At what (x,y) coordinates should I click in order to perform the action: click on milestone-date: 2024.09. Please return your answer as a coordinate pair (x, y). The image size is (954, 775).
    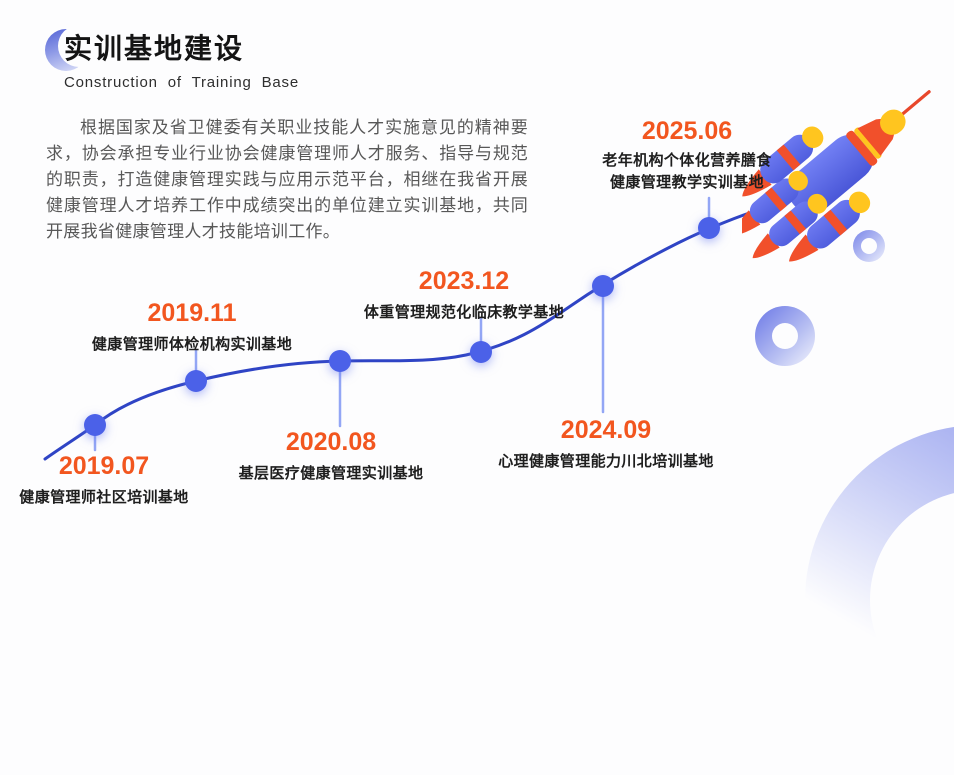
    Looking at the image, I should click on (606, 430).